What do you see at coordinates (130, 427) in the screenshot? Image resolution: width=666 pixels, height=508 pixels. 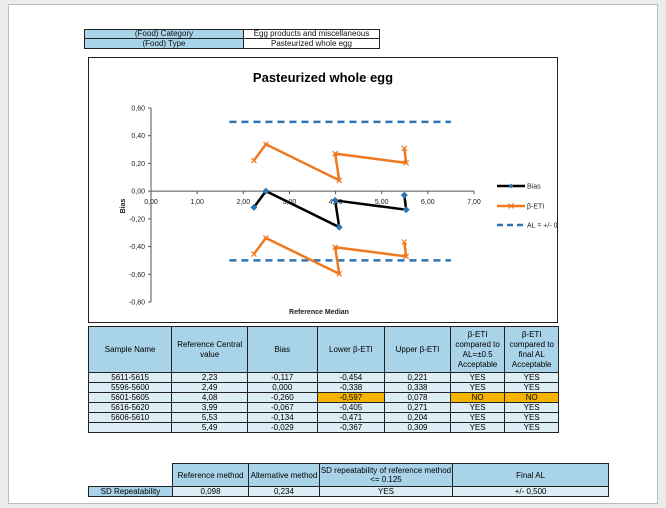 I see `cell` at bounding box center [130, 427].